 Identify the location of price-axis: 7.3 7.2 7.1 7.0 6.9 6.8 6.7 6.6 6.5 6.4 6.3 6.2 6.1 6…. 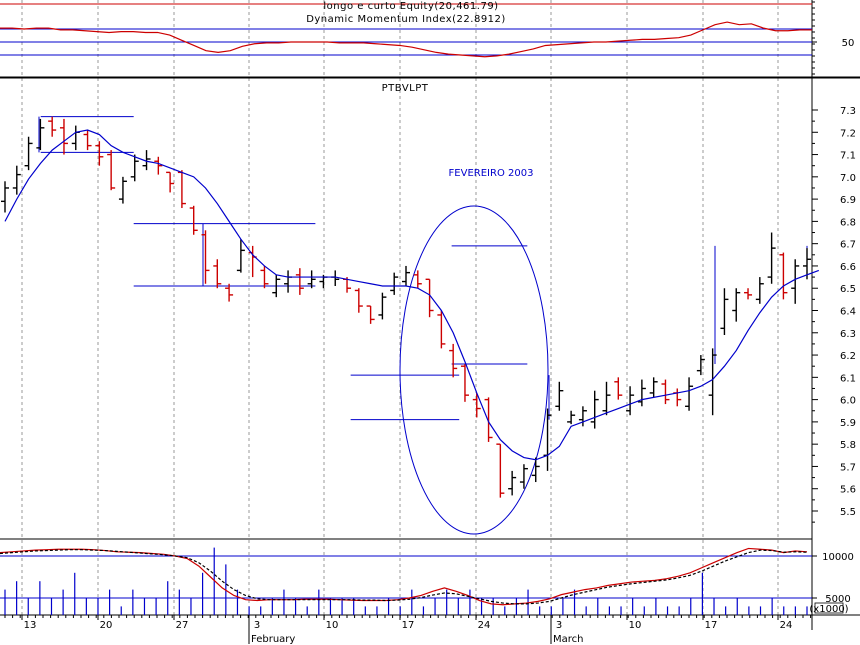
(834, 314).